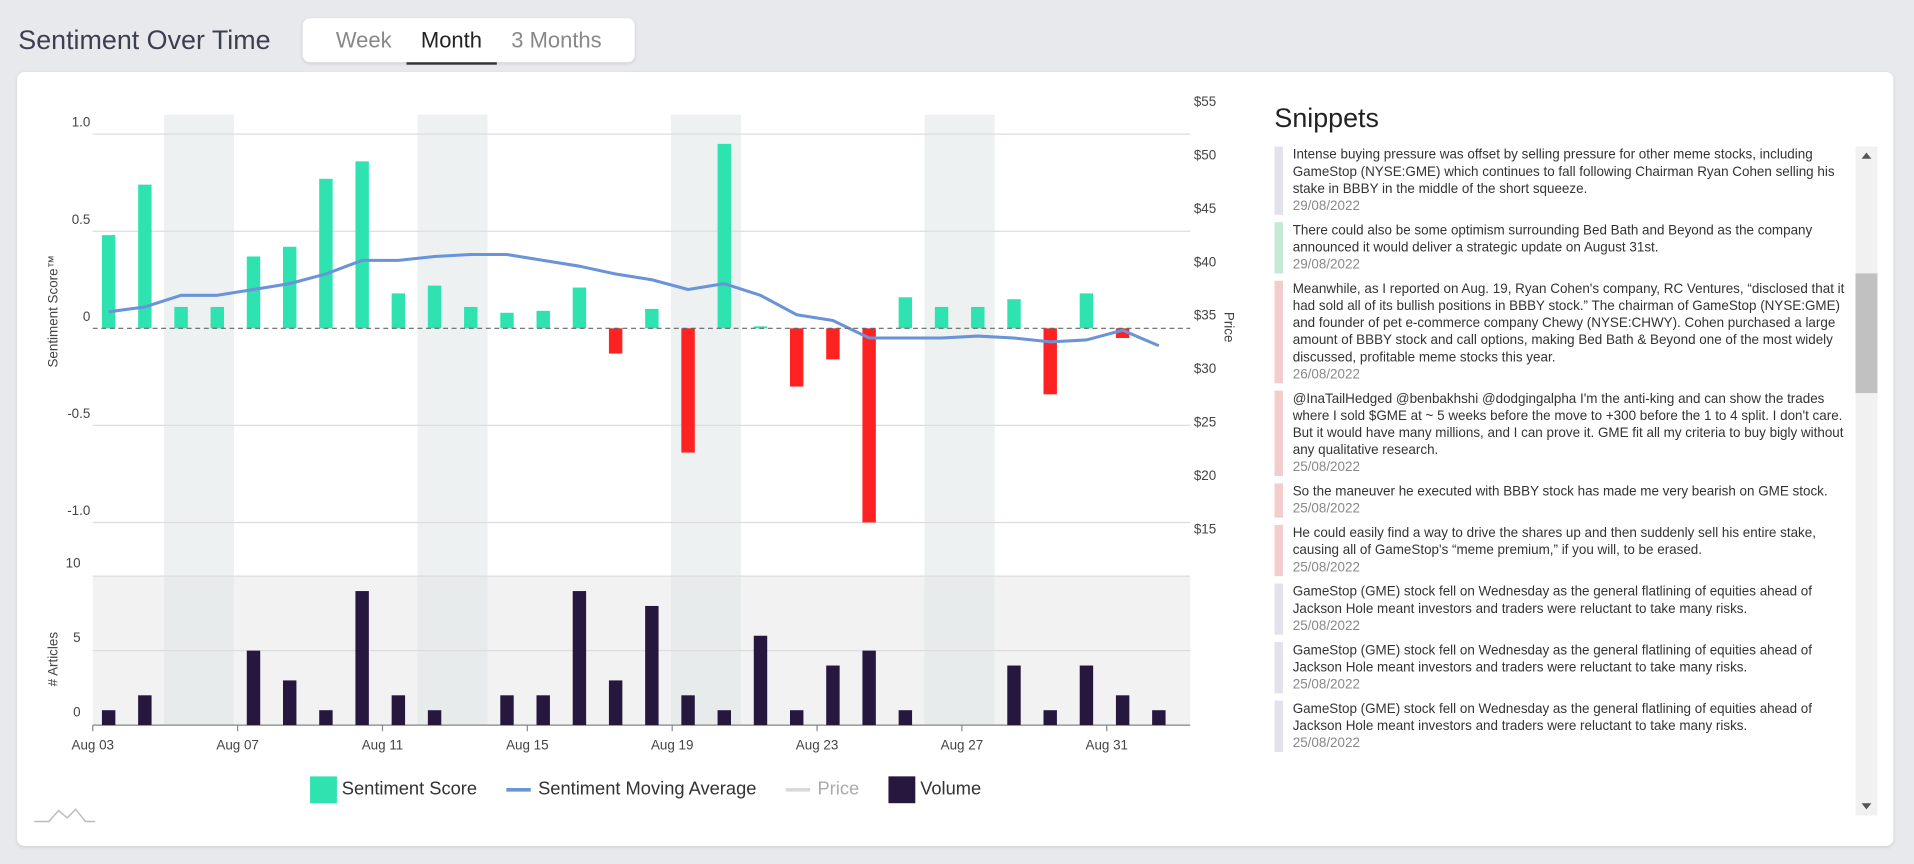 Image resolution: width=1914 pixels, height=864 pixels. What do you see at coordinates (1205, 154) in the screenshot?
I see `y2-tick-label: $50` at bounding box center [1205, 154].